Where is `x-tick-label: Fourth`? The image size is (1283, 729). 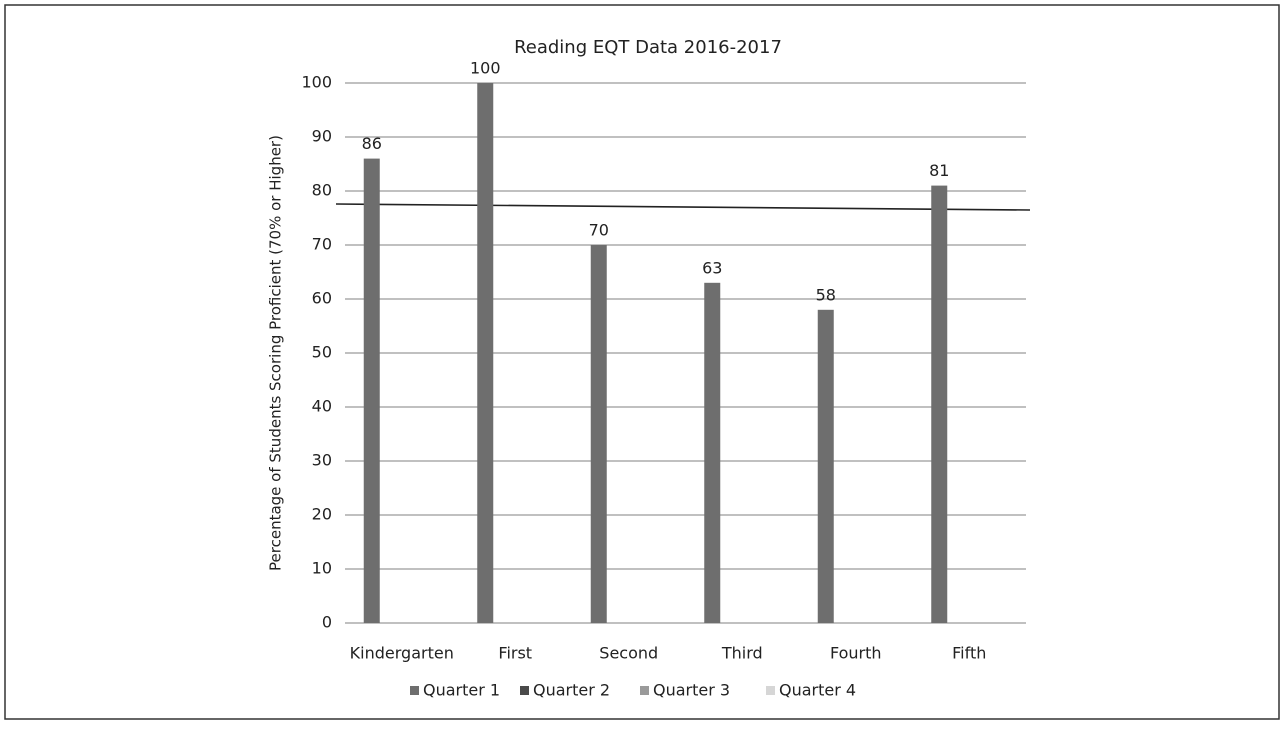
x-tick-label: Fourth is located at coordinates (856, 653).